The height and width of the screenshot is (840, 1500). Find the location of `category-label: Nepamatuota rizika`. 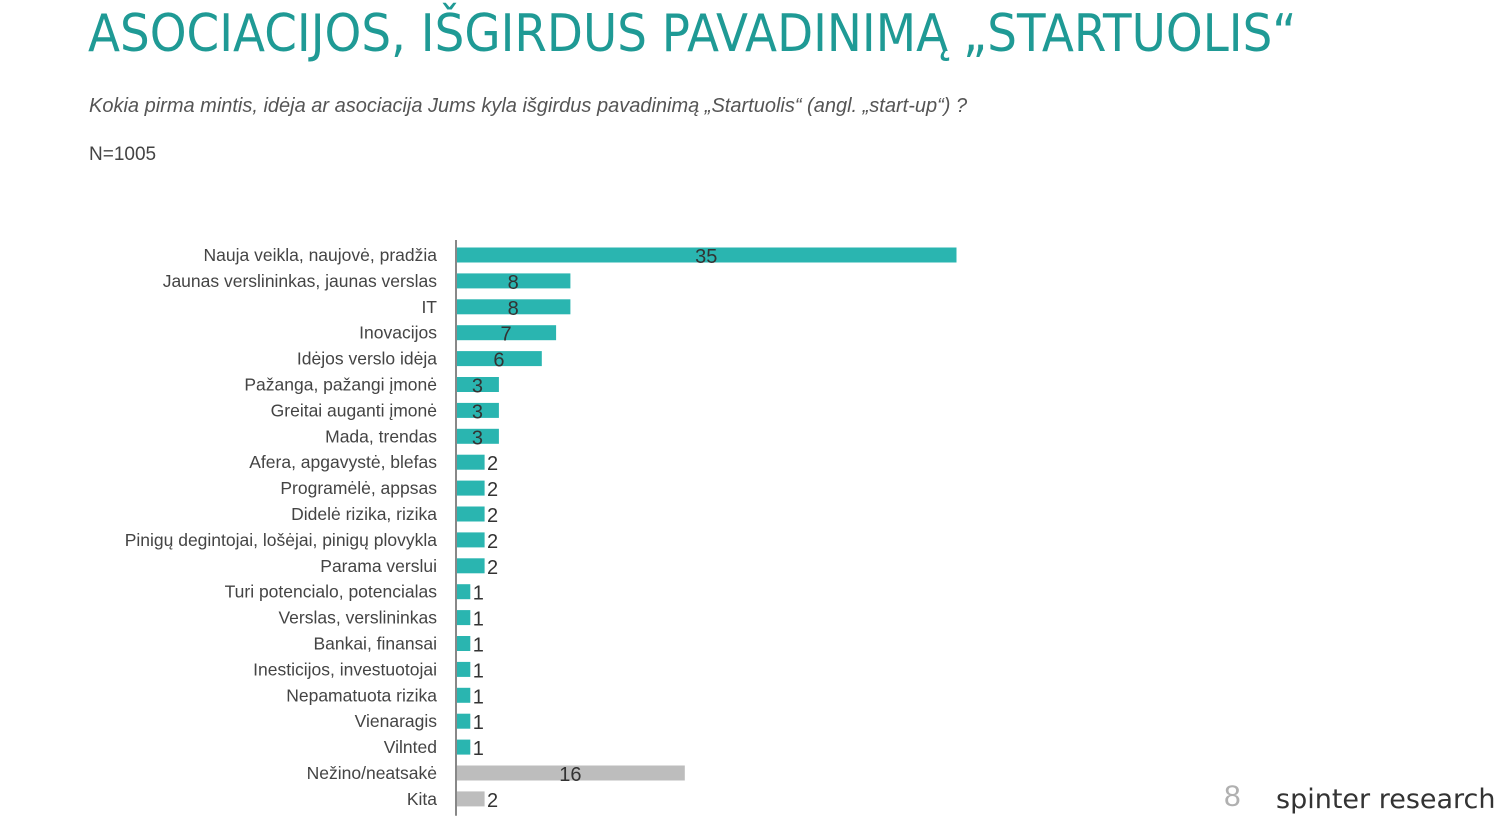

category-label: Nepamatuota rizika is located at coordinates (361, 695).